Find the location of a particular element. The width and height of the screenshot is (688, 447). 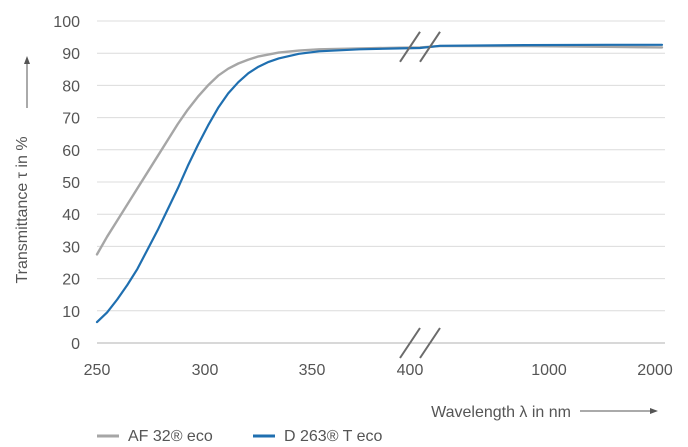

x-tick-label: 2000 is located at coordinates (655, 370).